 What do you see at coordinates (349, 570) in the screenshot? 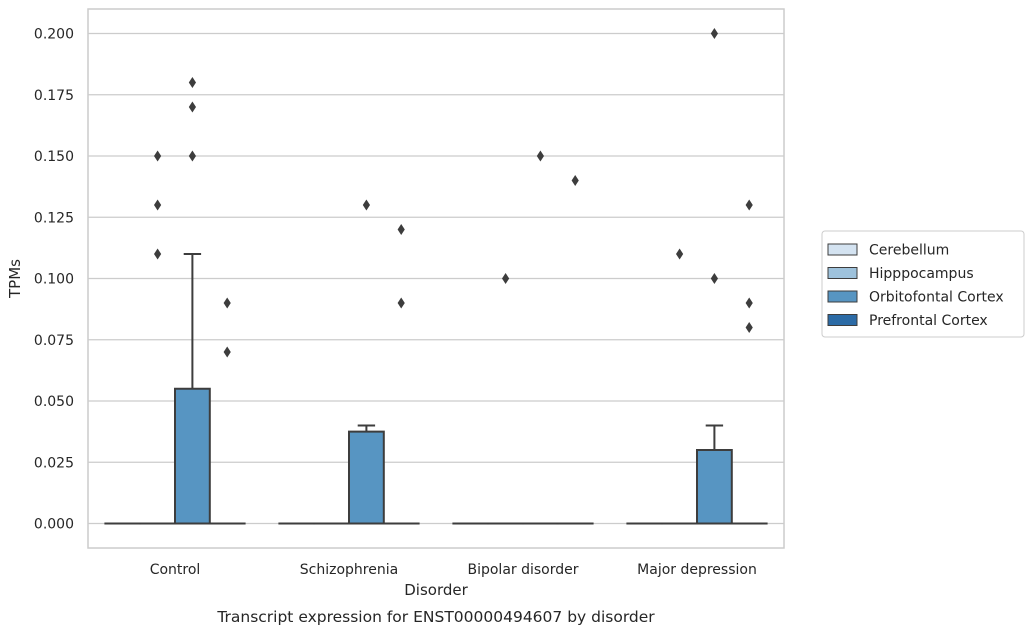
I see `x-tick-label: Schizophrenia` at bounding box center [349, 570].